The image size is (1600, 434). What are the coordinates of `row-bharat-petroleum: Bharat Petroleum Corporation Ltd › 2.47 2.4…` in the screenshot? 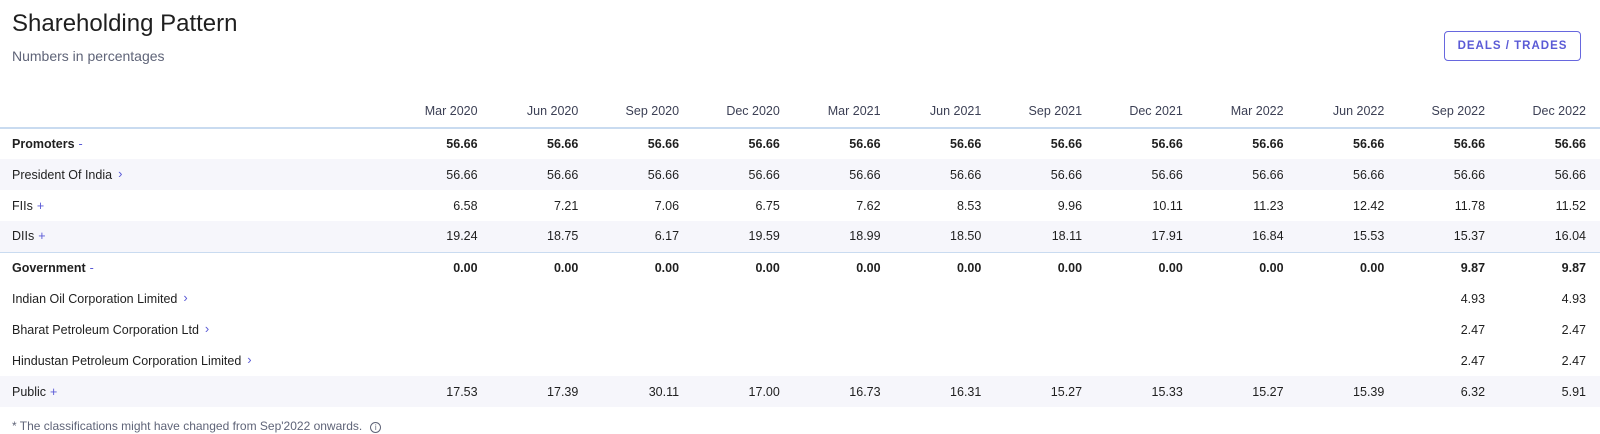 It's located at (800, 329).